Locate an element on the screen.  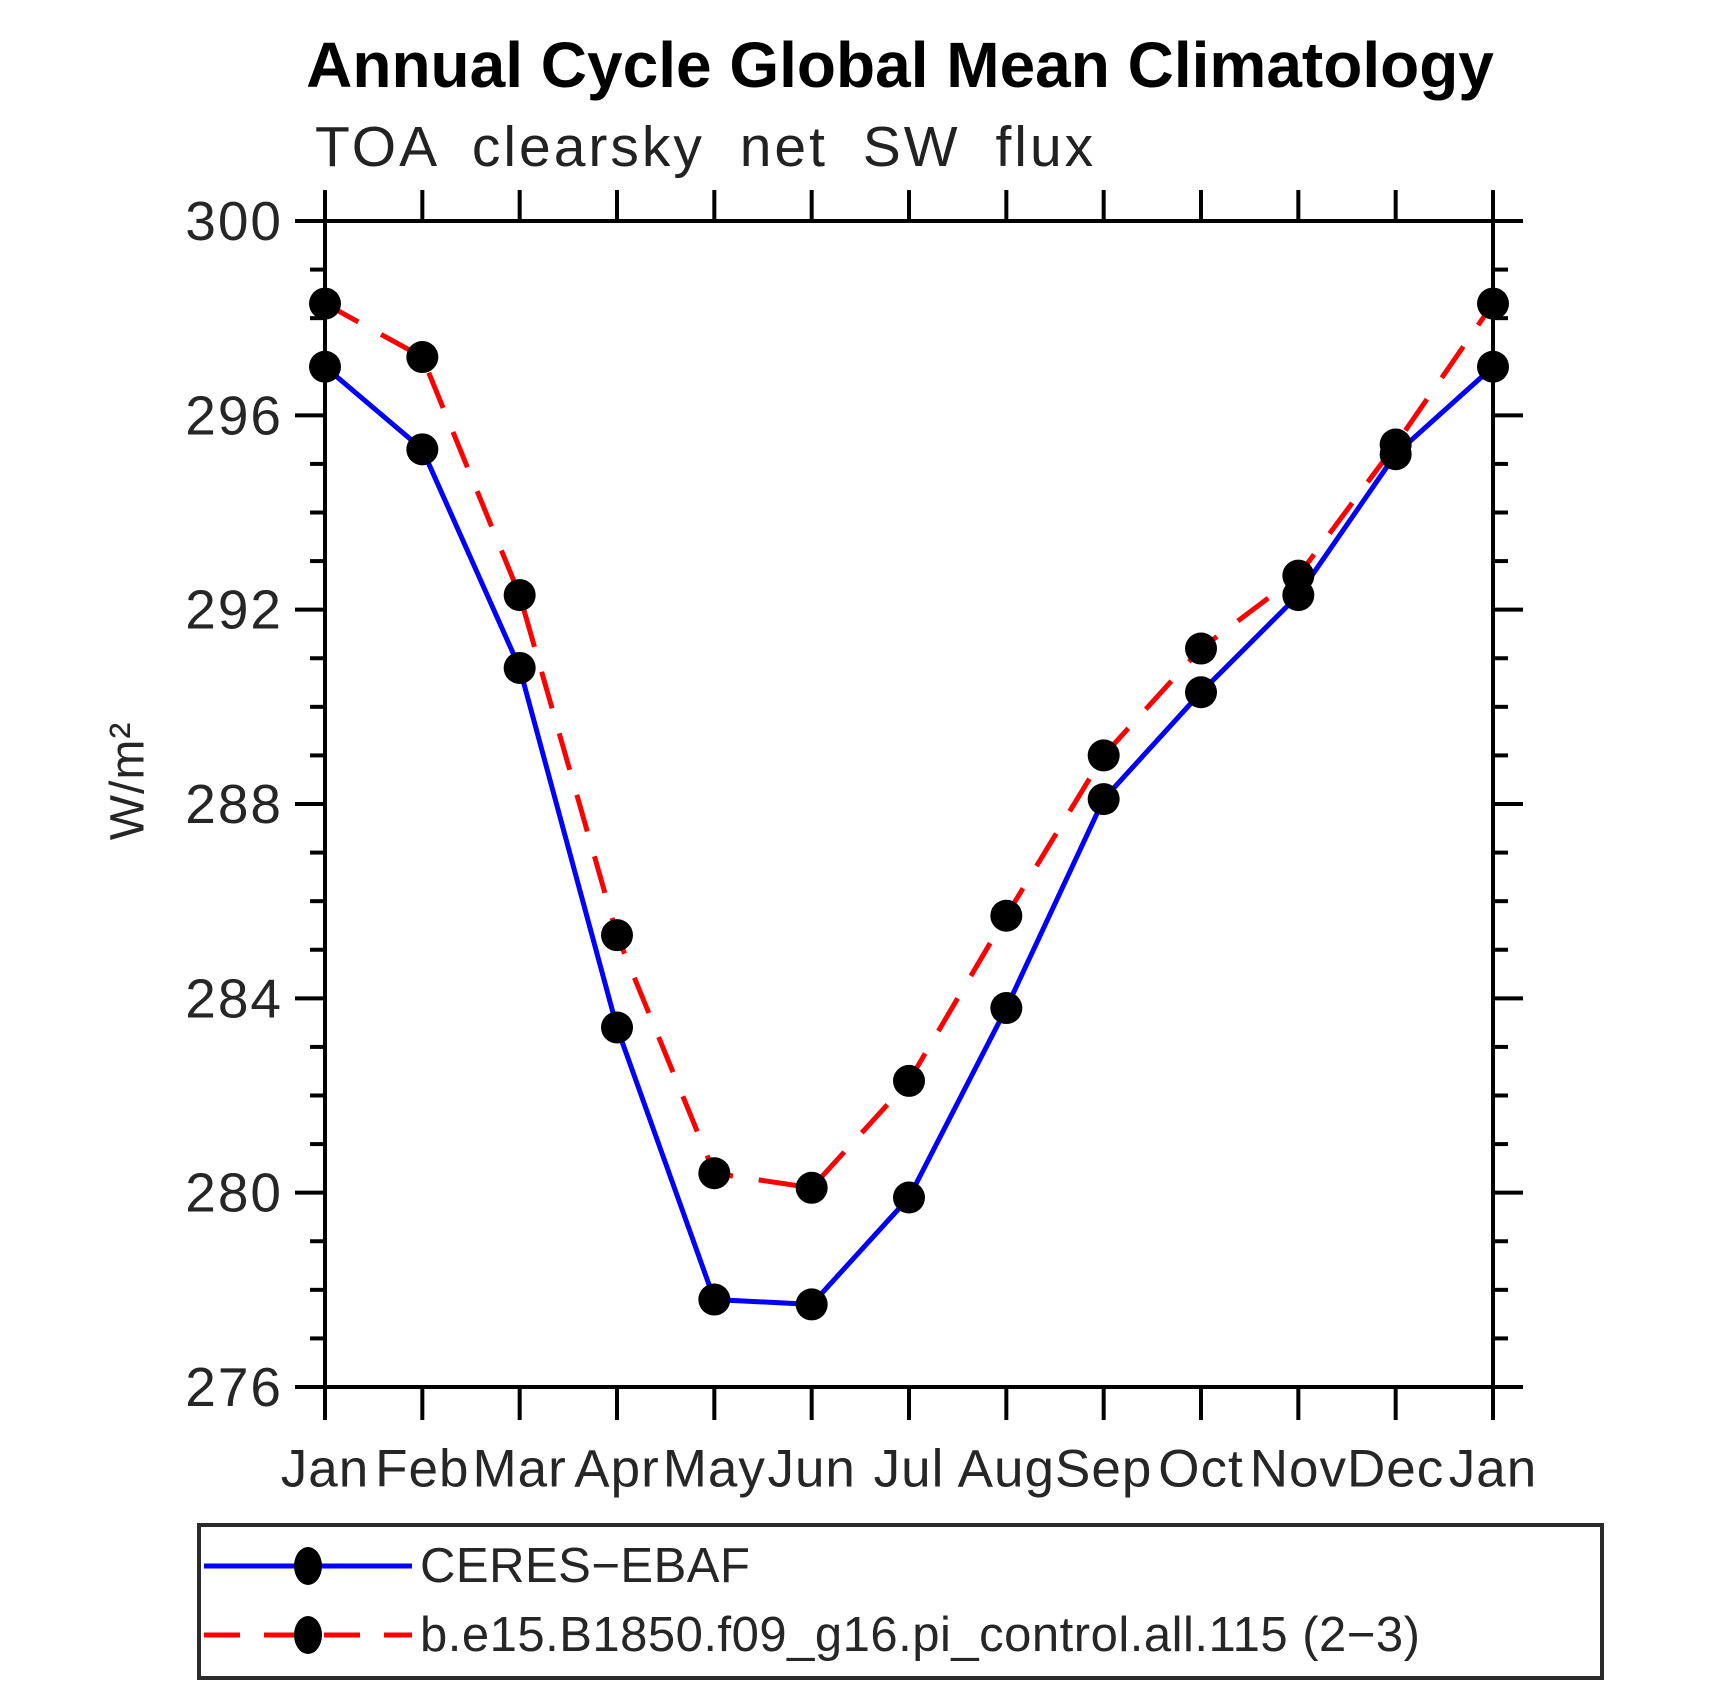
x-axis-tick-label: Jun is located at coordinates (811, 1469).